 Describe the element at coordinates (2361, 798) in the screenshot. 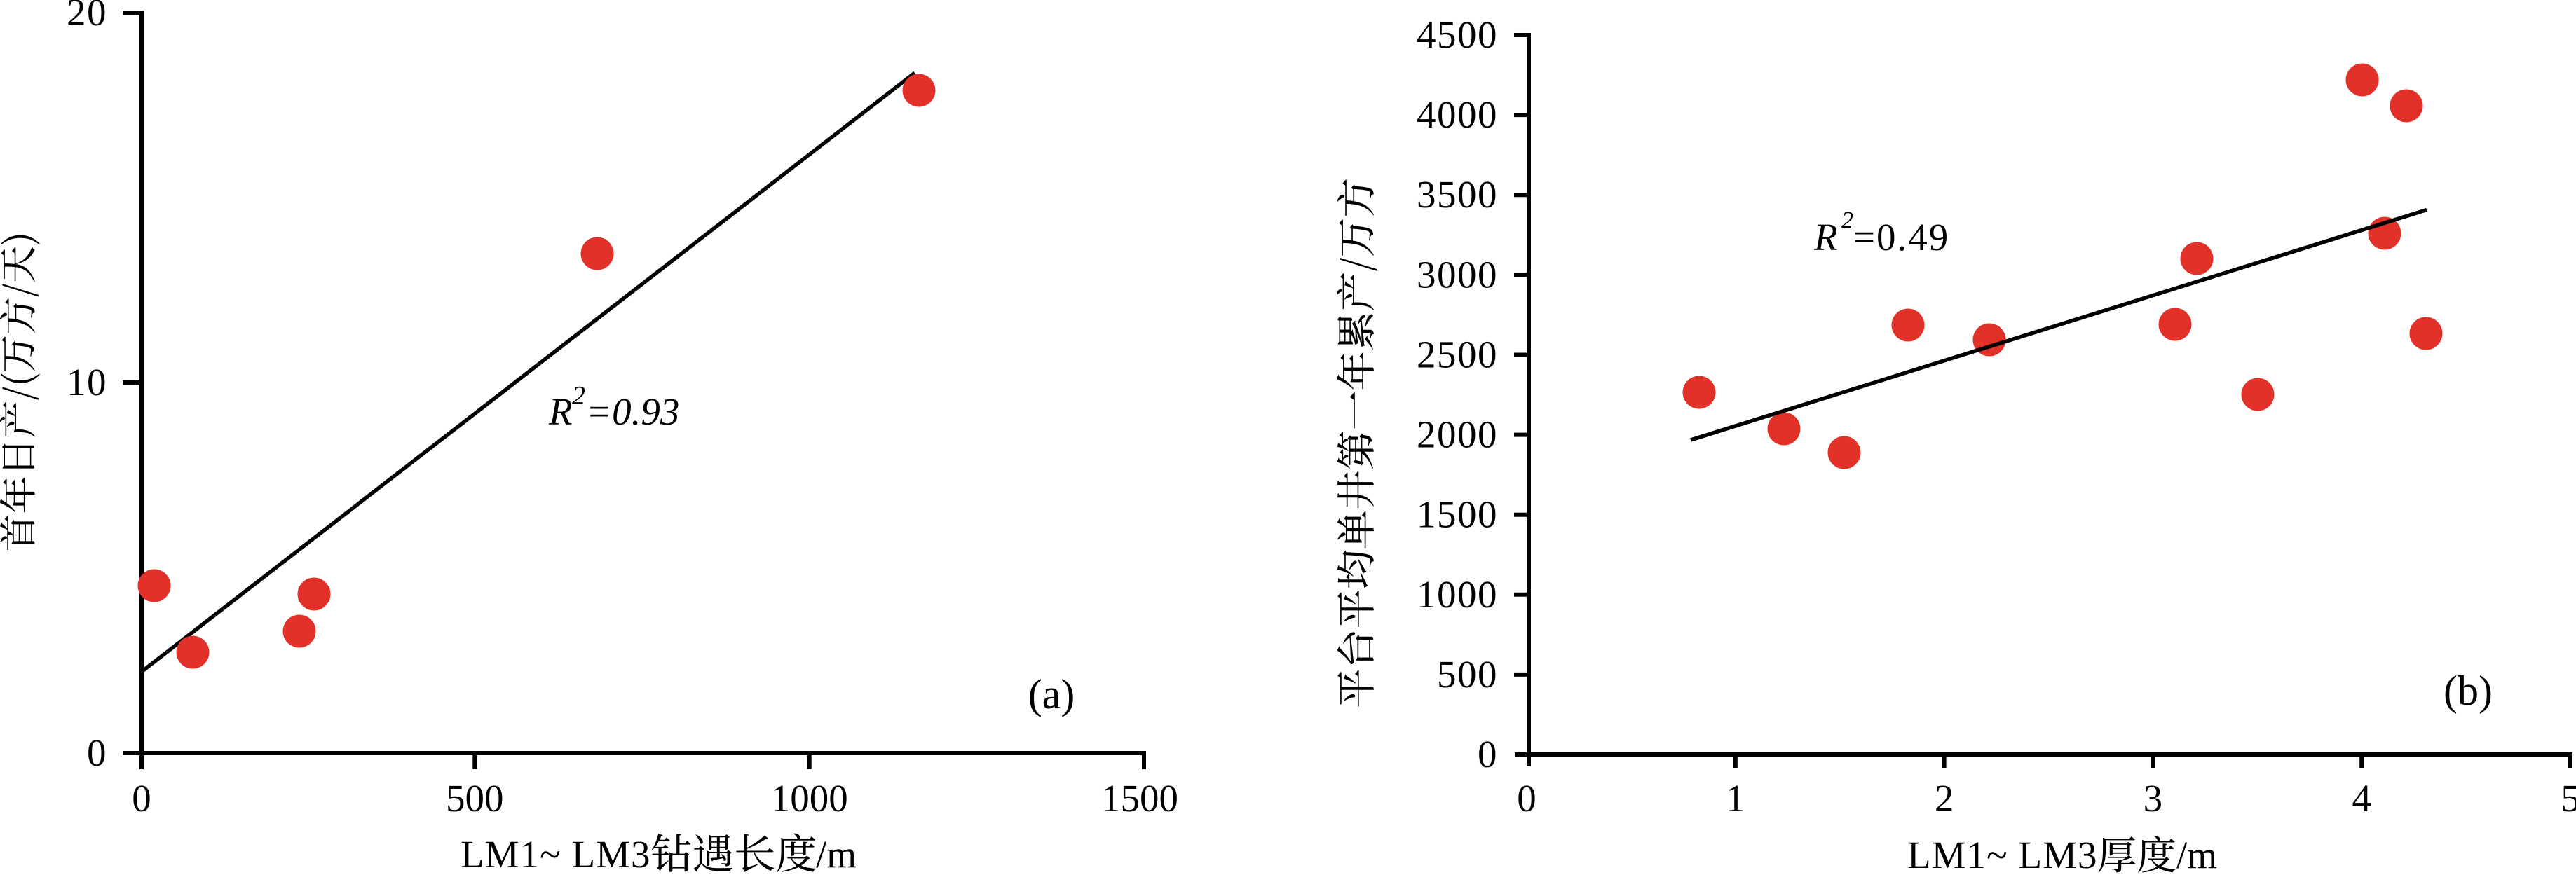

I see `svg-text: 4` at that location.